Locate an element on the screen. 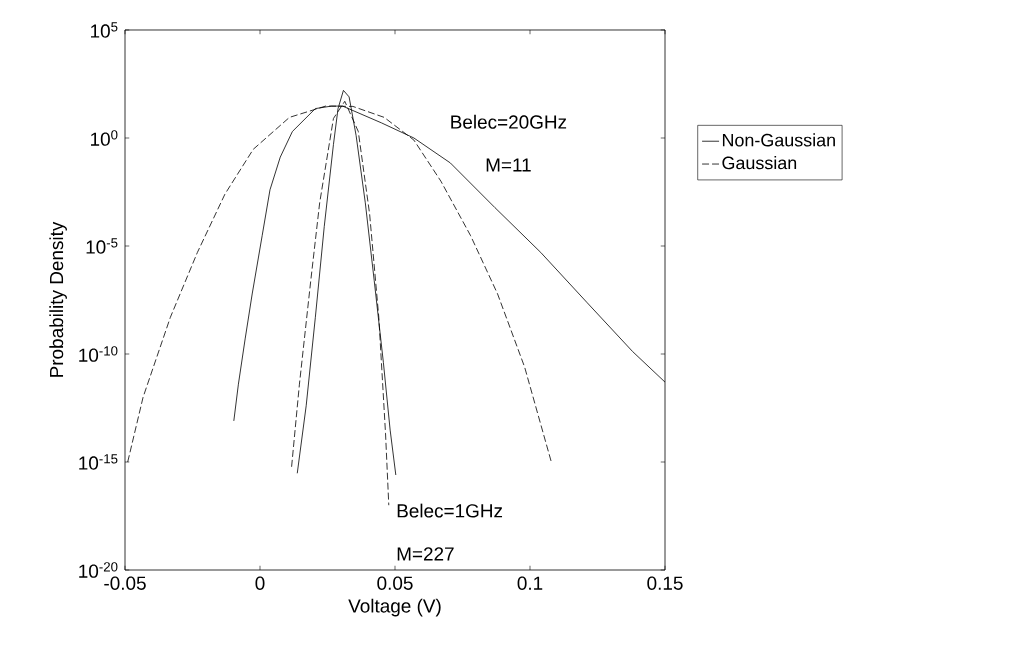 The image size is (1035, 647). x-tick-label: 0.1 is located at coordinates (530, 583).